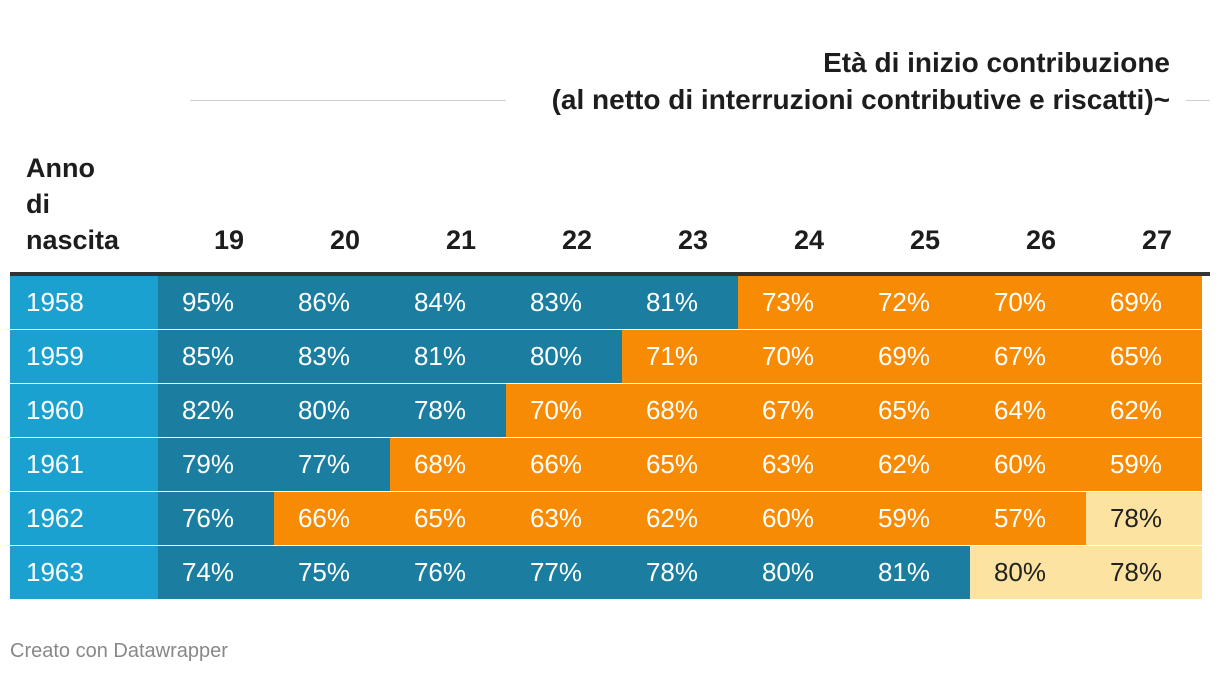  I want to click on header-divider, so click(610, 274).